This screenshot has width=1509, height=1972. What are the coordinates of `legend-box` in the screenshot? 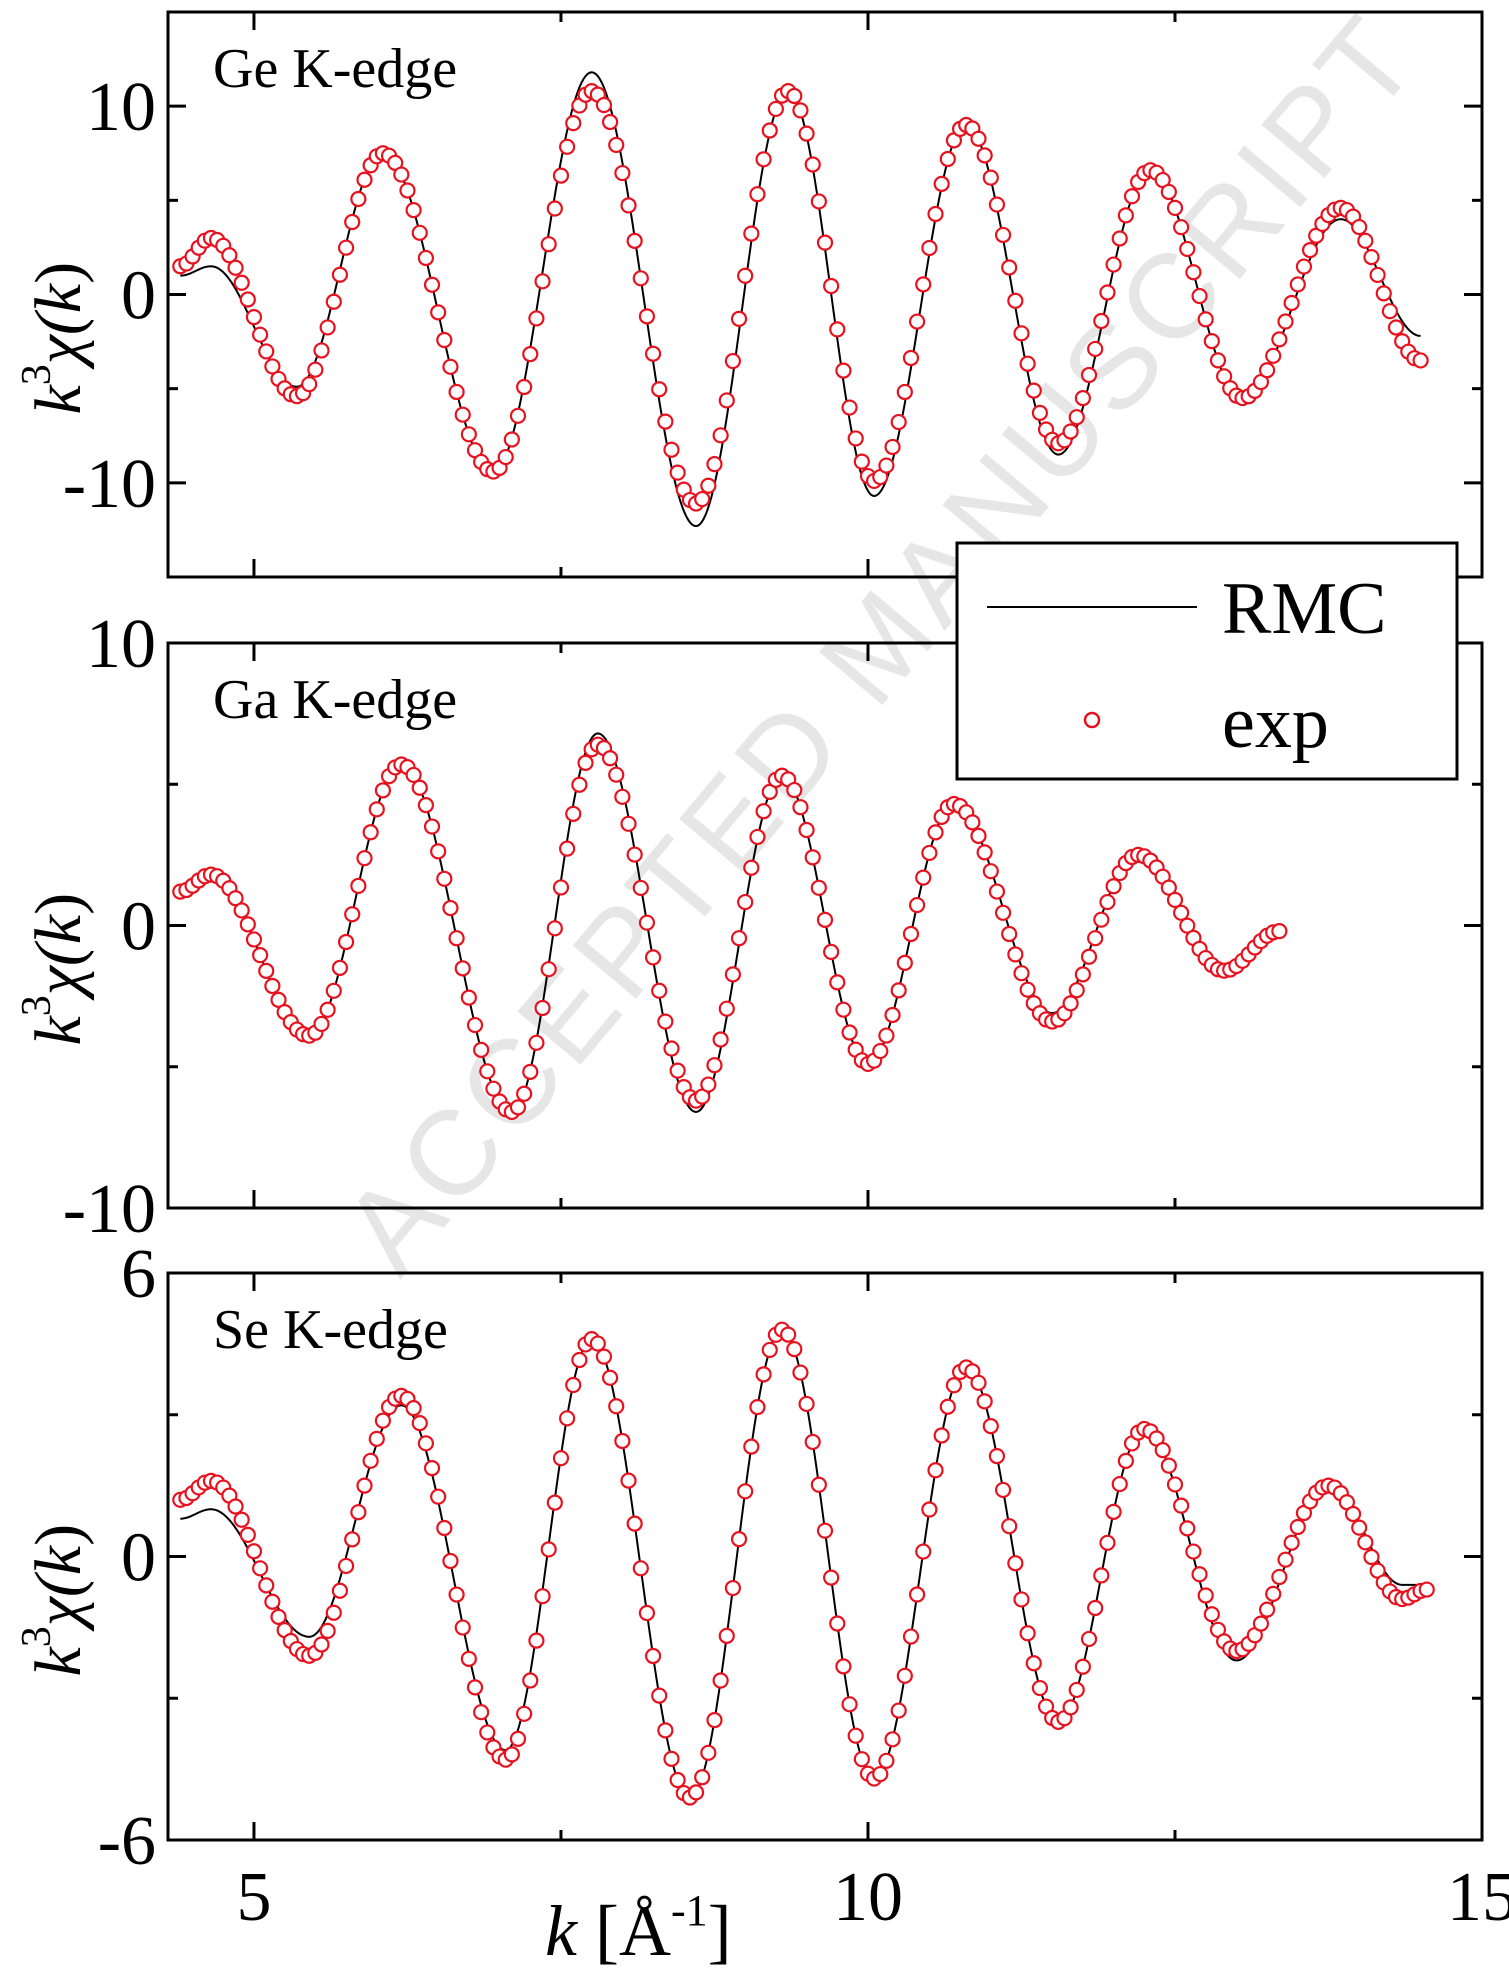 It's located at (1207, 661).